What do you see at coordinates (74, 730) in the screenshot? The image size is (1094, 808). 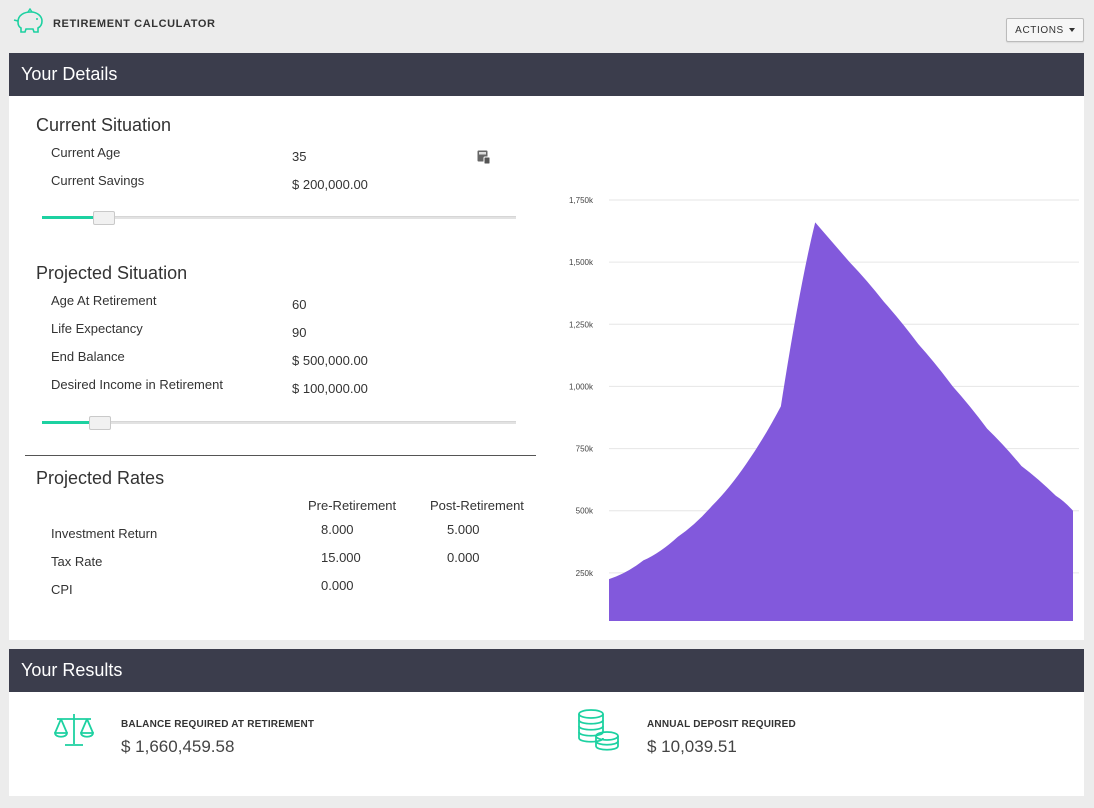 I see `scales-icon` at bounding box center [74, 730].